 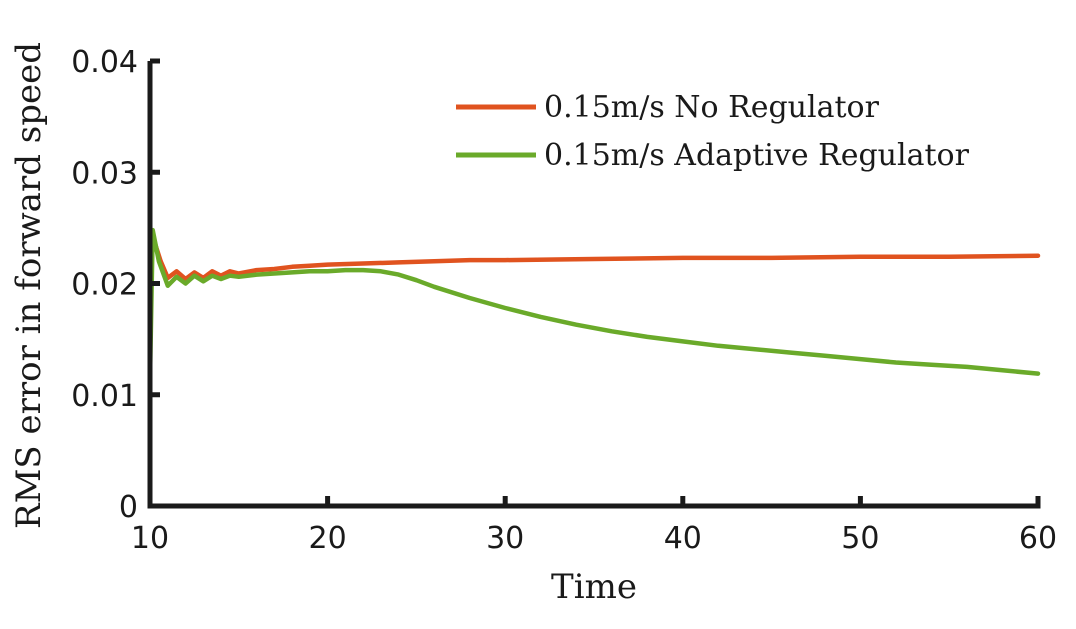 I want to click on x-tick-label: 10, so click(x=150, y=538).